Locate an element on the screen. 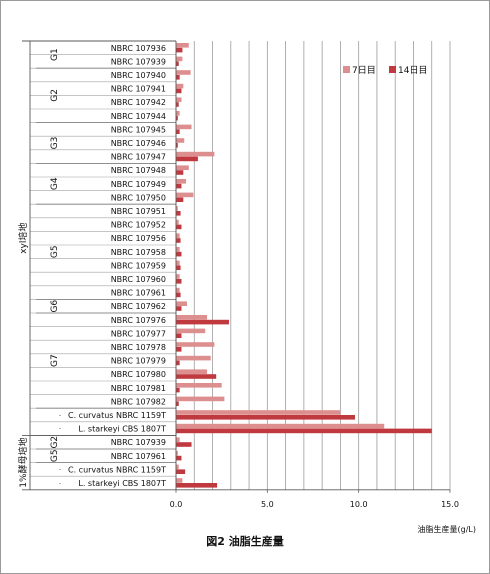  category-label: NBRC 107946 is located at coordinates (138, 143).